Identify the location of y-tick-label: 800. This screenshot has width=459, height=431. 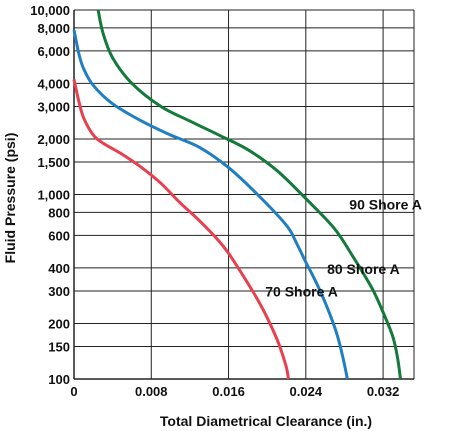
(59, 212).